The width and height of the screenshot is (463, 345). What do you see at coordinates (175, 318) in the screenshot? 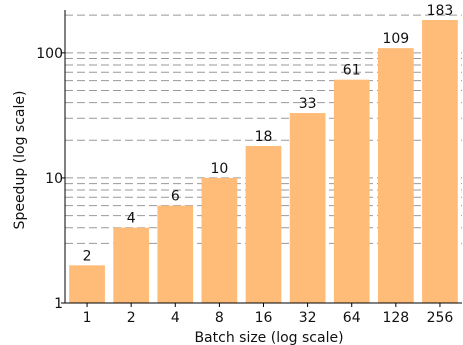
I see `x-tick-label-4: 4` at bounding box center [175, 318].